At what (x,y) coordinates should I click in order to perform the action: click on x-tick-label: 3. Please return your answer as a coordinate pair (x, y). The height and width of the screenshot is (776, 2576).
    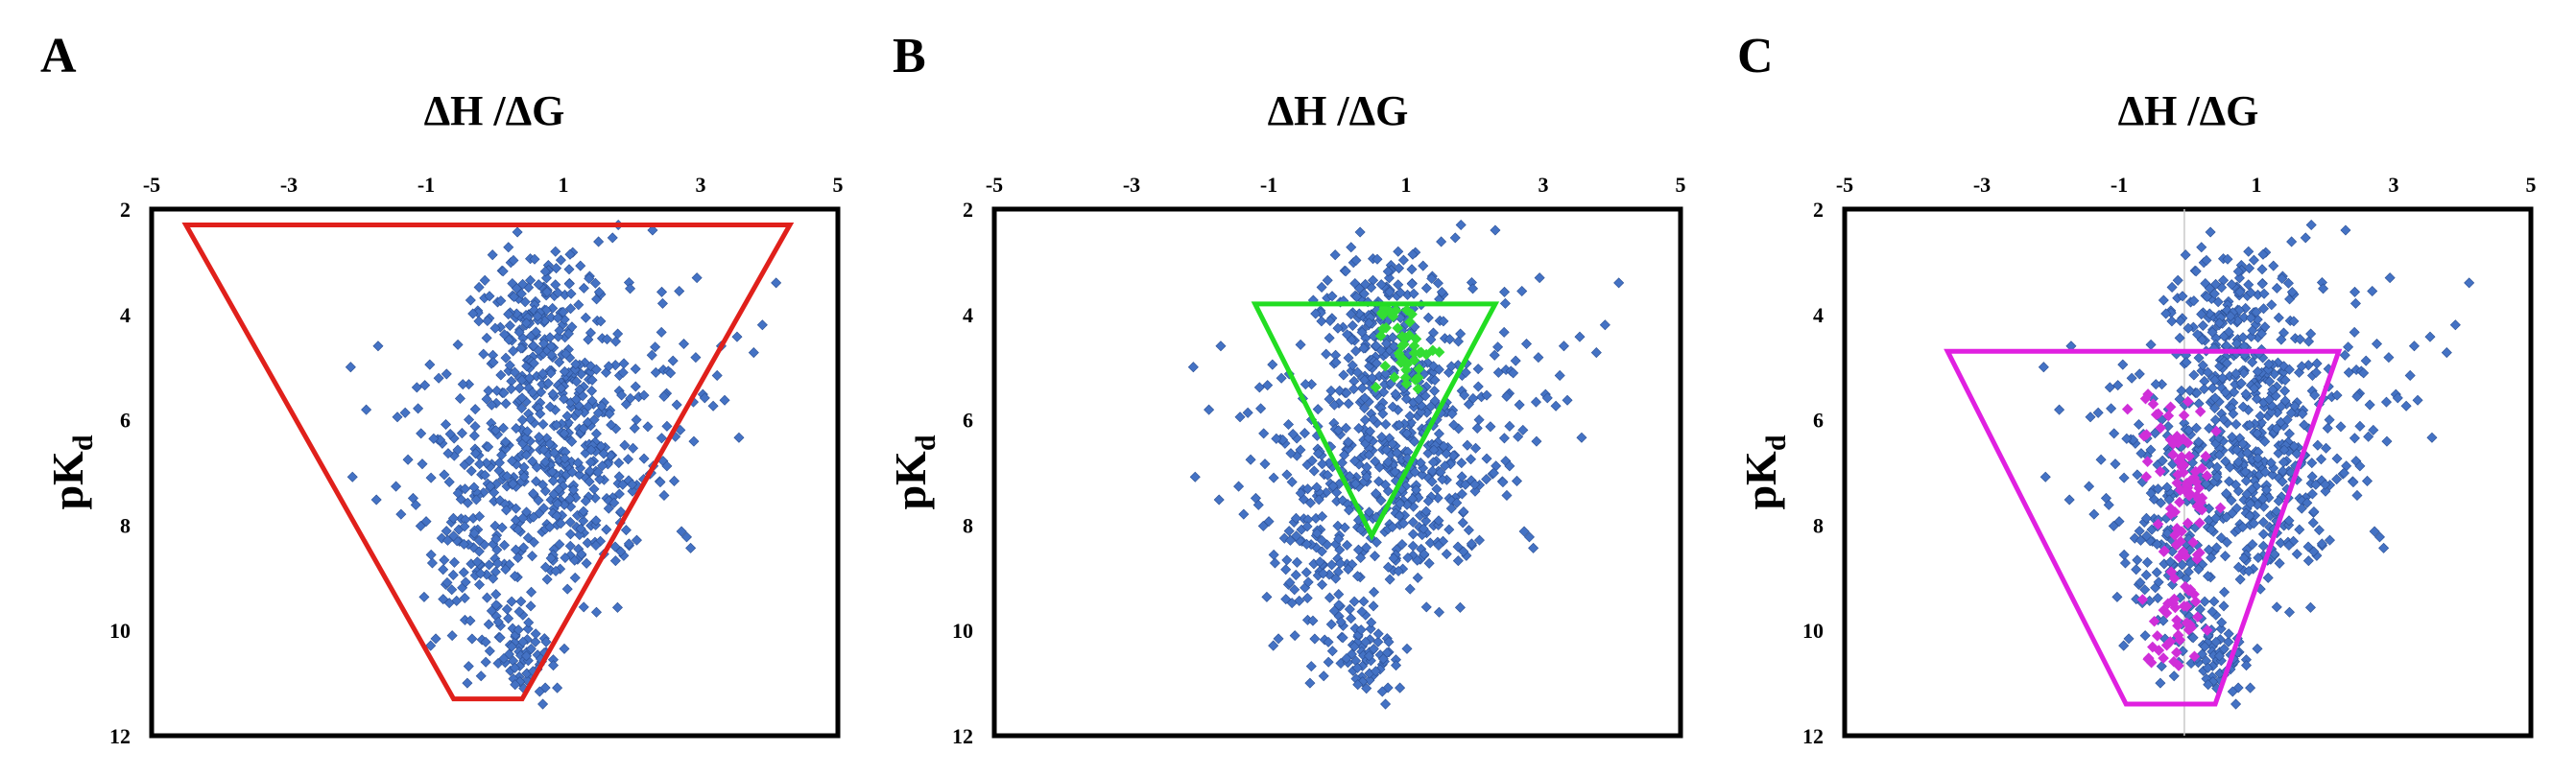
    Looking at the image, I should click on (2394, 185).